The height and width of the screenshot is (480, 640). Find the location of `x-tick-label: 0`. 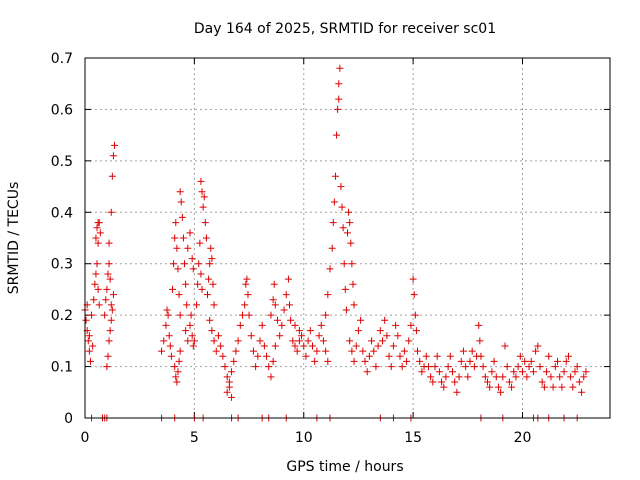

x-tick-label: 0 is located at coordinates (85, 438).